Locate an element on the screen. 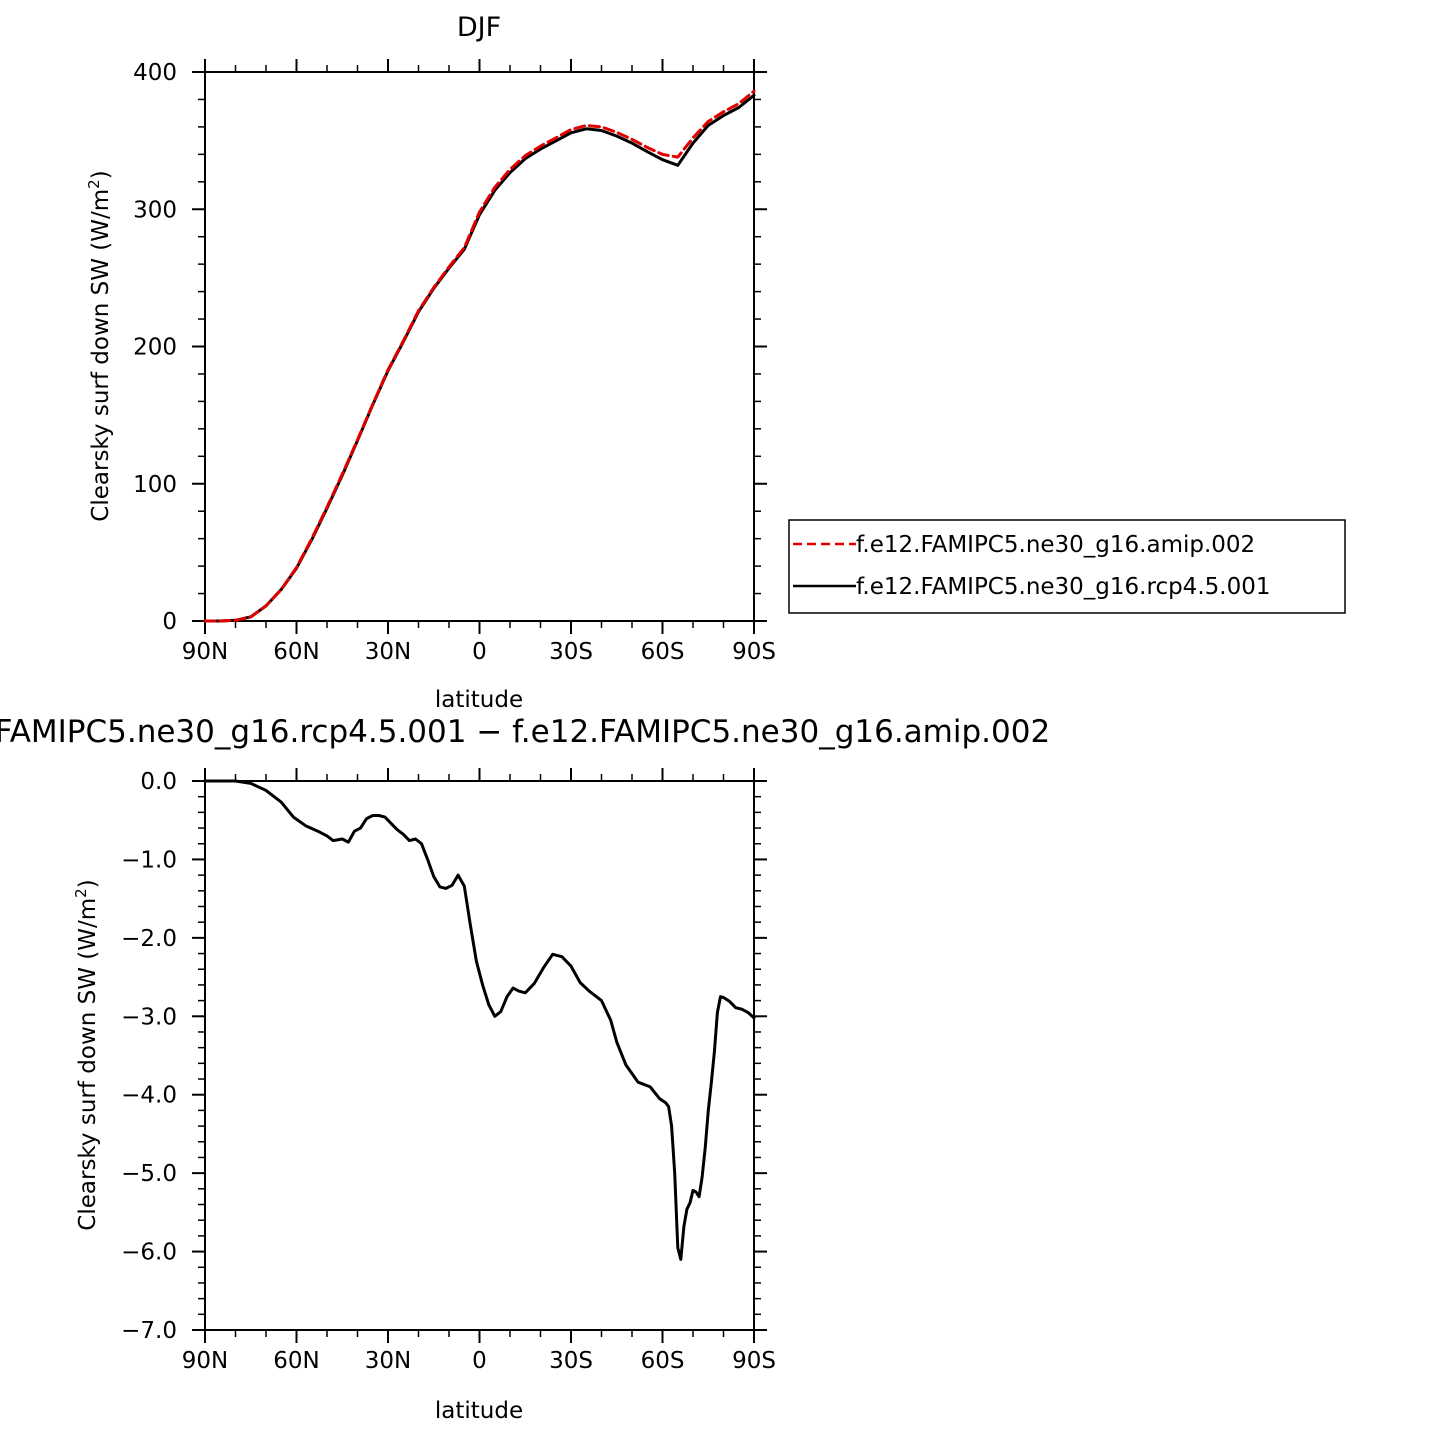 The width and height of the screenshot is (1430, 1430). y-tick-label: 0.0 is located at coordinates (158, 782).